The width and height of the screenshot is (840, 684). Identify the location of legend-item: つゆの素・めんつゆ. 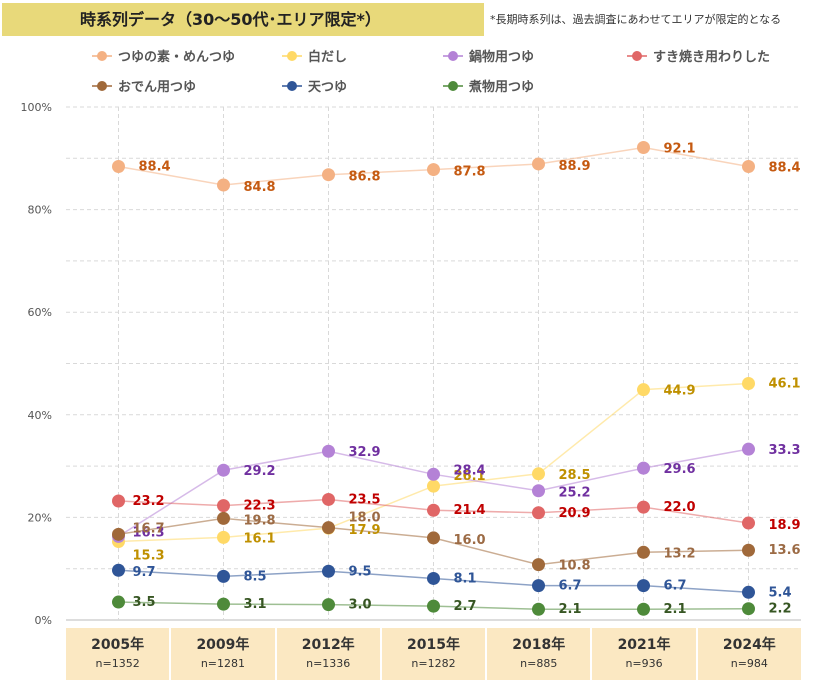
(163, 57).